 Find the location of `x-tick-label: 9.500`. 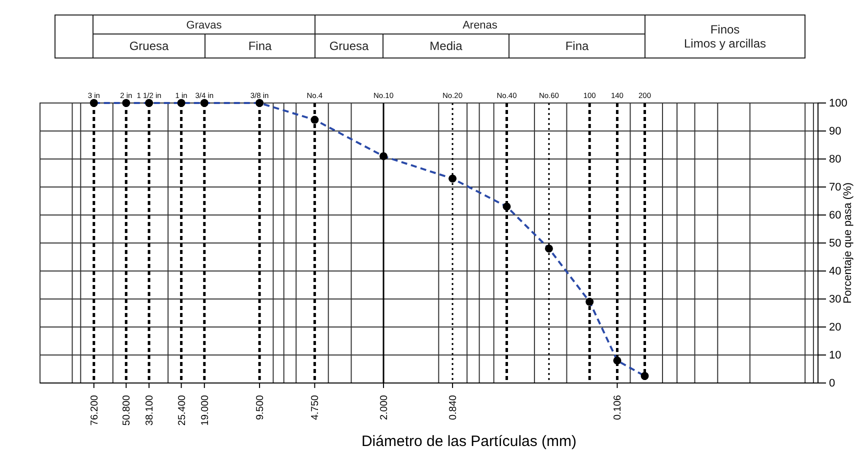

x-tick-label: 9.500 is located at coordinates (260, 407).